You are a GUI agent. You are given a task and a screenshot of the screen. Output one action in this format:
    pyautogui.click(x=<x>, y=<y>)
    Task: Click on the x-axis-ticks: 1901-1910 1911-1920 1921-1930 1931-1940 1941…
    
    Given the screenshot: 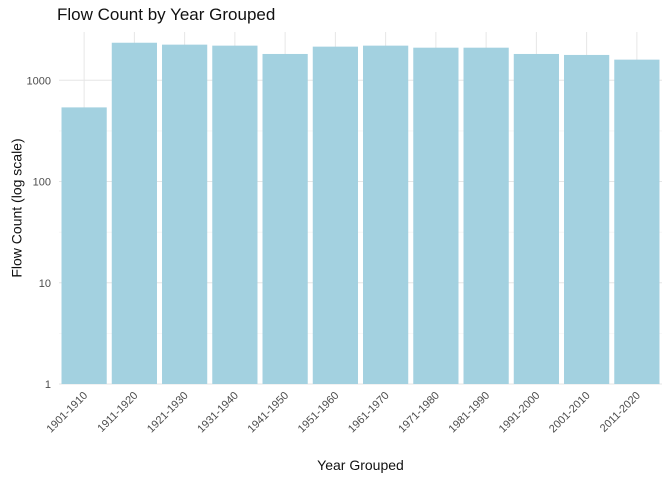 What is the action you would take?
    pyautogui.click(x=344, y=413)
    